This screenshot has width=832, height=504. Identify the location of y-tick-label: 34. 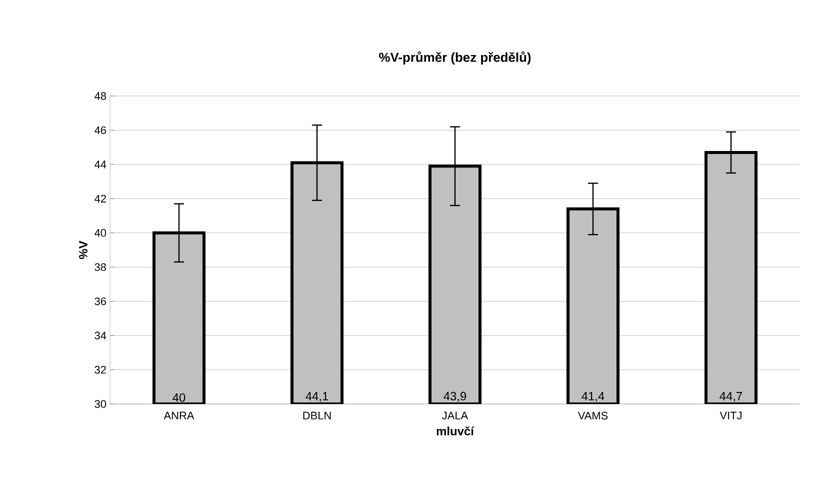
(100, 336).